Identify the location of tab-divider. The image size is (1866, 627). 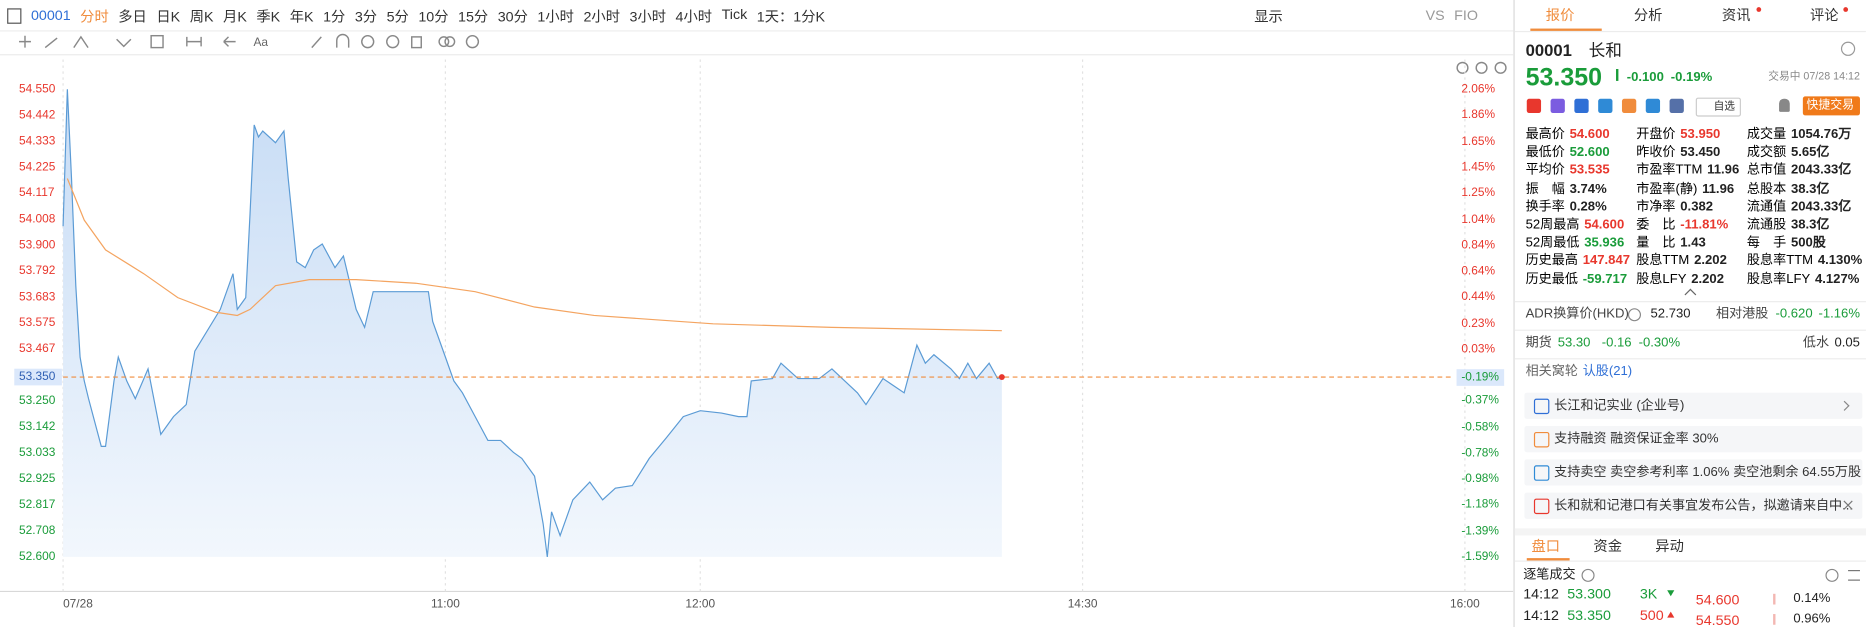
(1690, 31).